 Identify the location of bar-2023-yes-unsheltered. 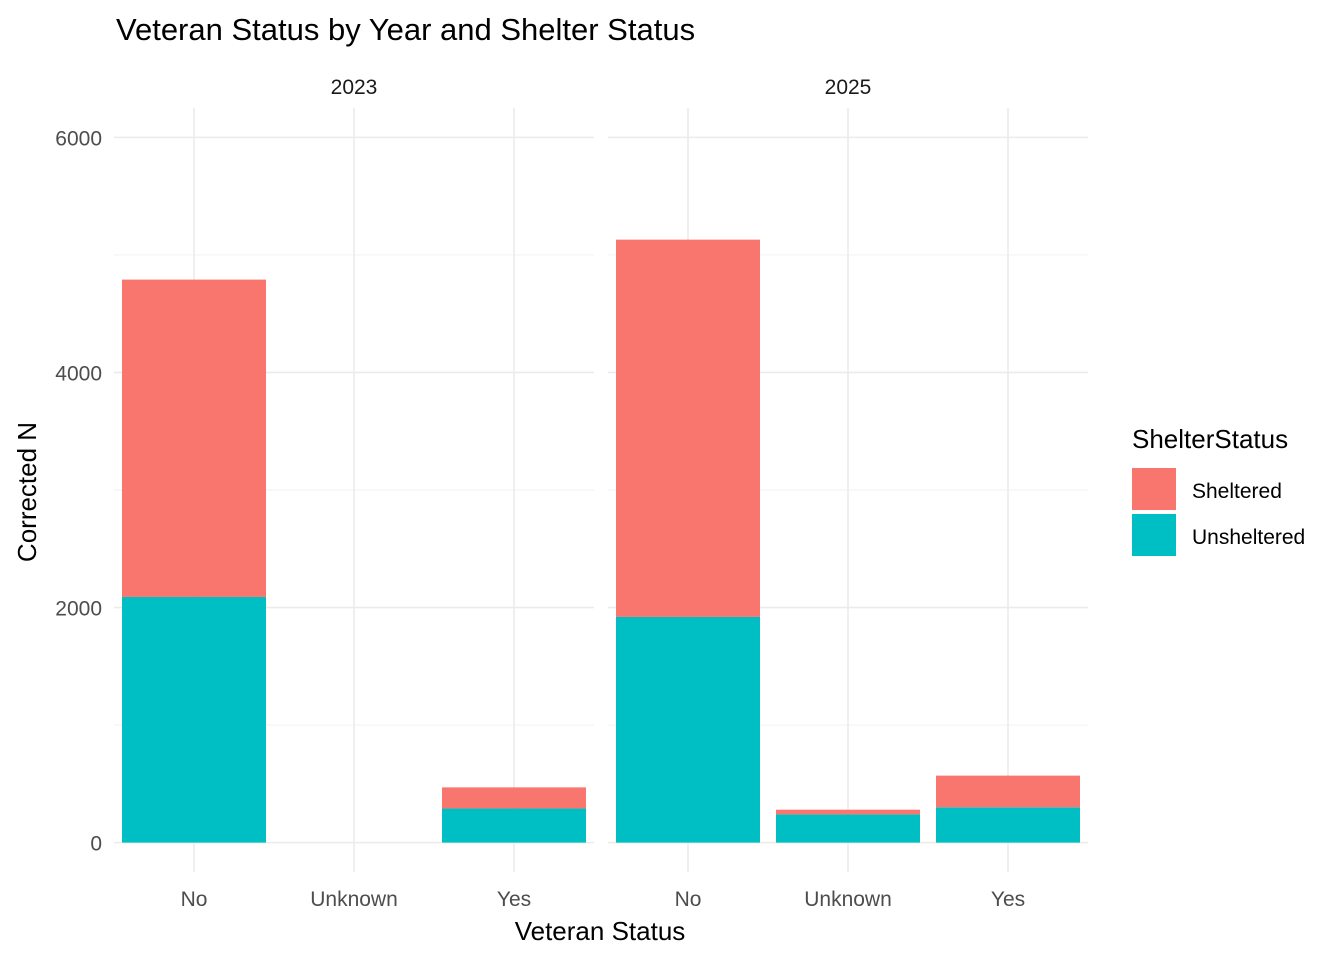
(514, 825).